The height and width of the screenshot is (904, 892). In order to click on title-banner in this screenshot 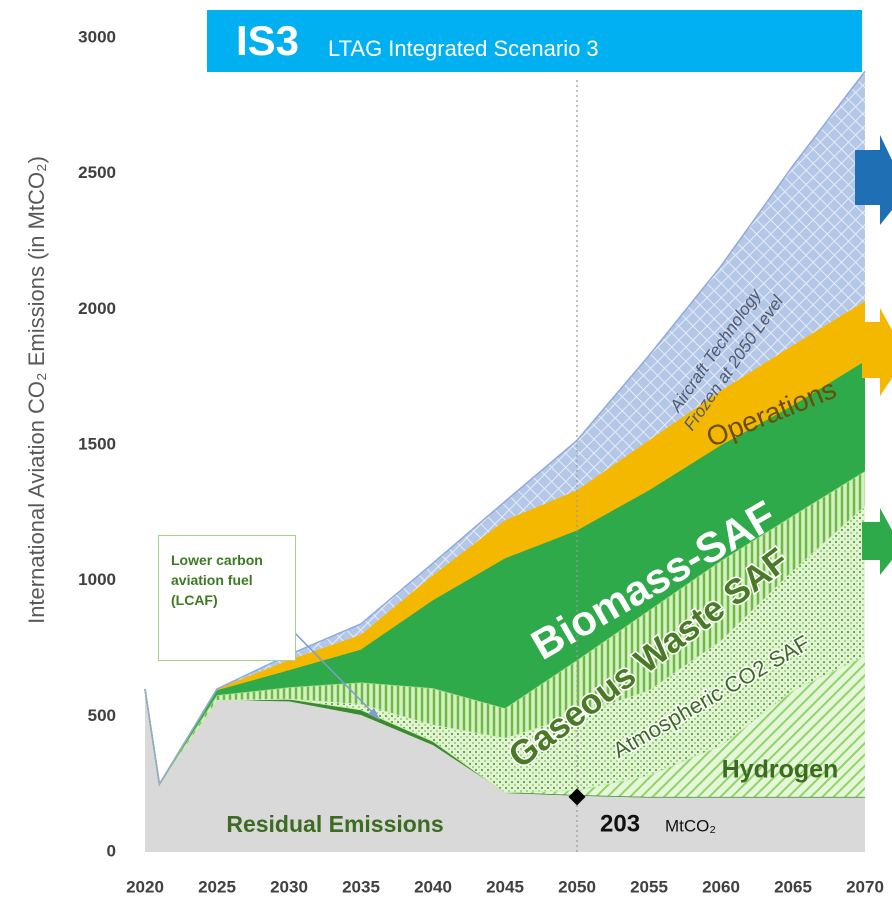, I will do `click(534, 41)`.